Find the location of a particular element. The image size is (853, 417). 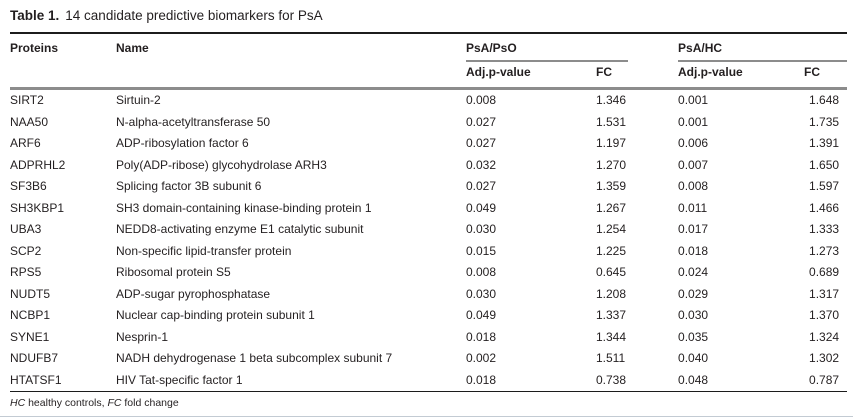

col-header-pso-fc: FC is located at coordinates (637, 76).